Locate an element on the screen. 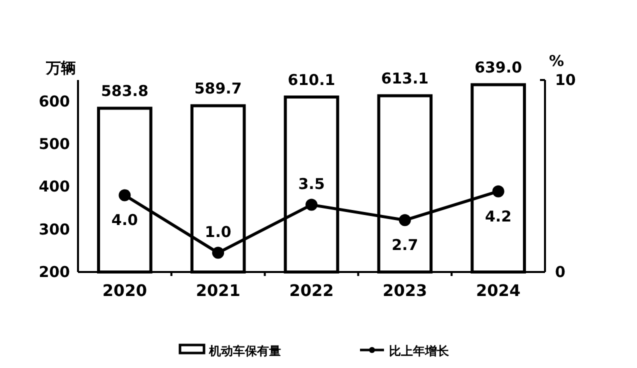 The height and width of the screenshot is (368, 637). y-tick-label: 400 is located at coordinates (54, 187).